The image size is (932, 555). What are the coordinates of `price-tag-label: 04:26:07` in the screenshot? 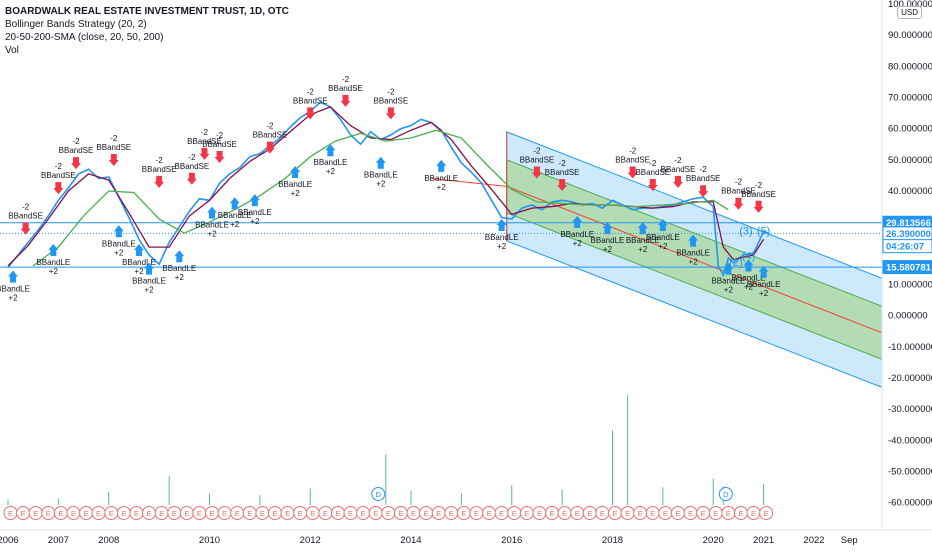 It's located at (905, 247).